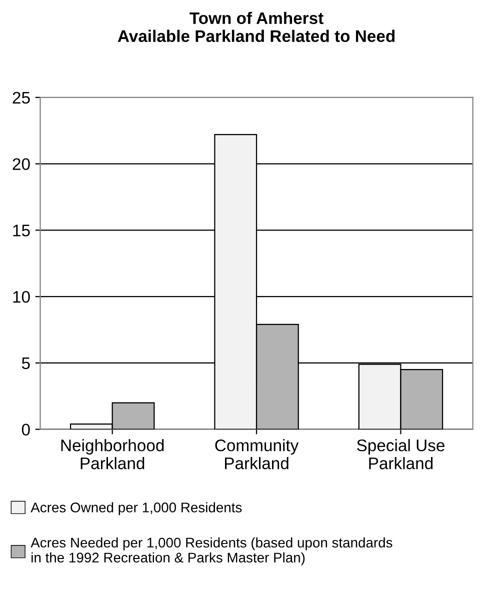 Image resolution: width=503 pixels, height=609 pixels. What do you see at coordinates (21, 230) in the screenshot?
I see `y-tick-label: 15` at bounding box center [21, 230].